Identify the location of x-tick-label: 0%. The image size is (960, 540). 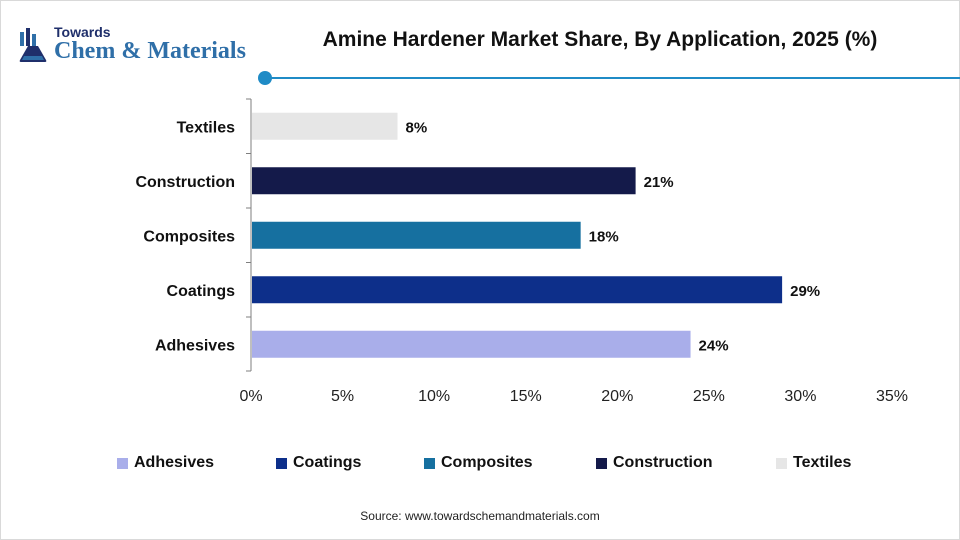
(250, 396).